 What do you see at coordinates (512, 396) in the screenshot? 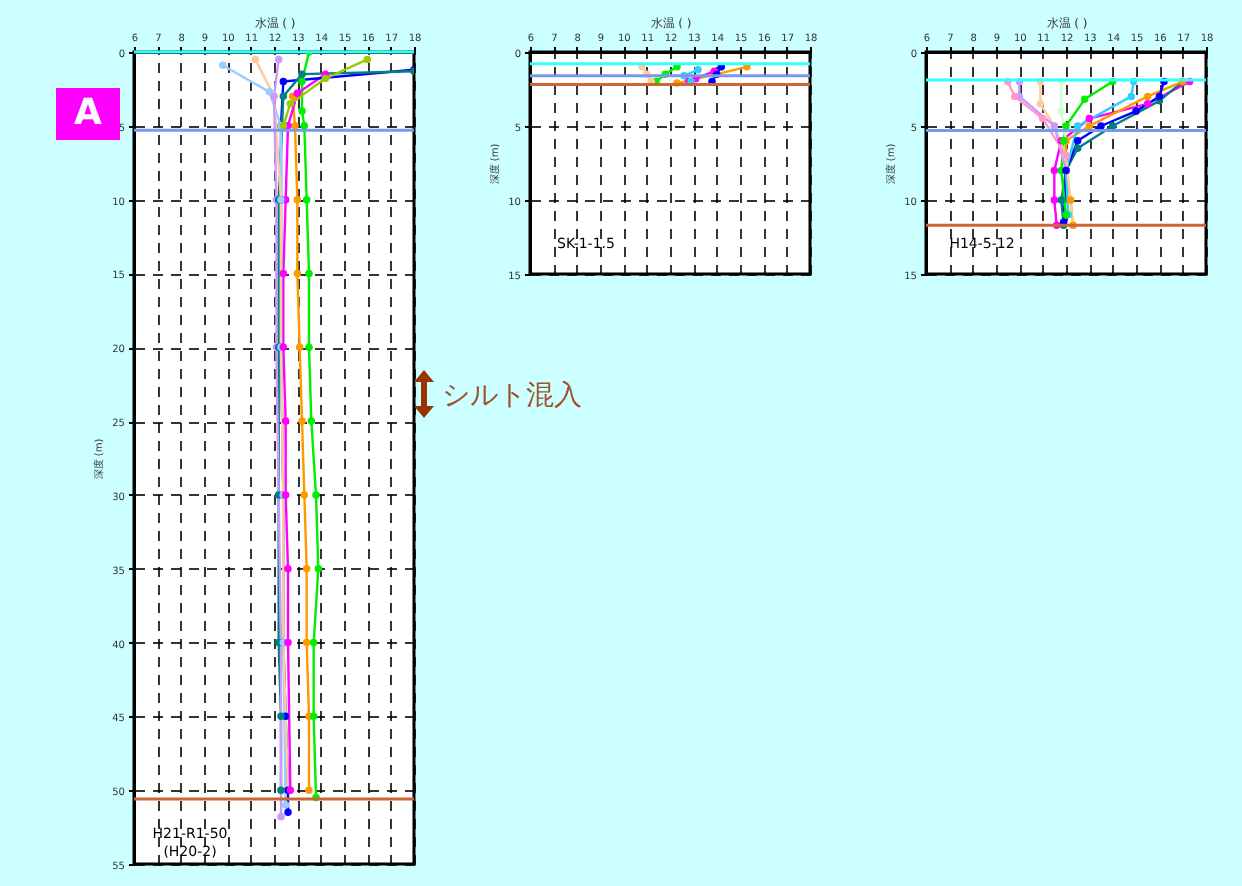
I see `text: シルト混入` at bounding box center [512, 396].